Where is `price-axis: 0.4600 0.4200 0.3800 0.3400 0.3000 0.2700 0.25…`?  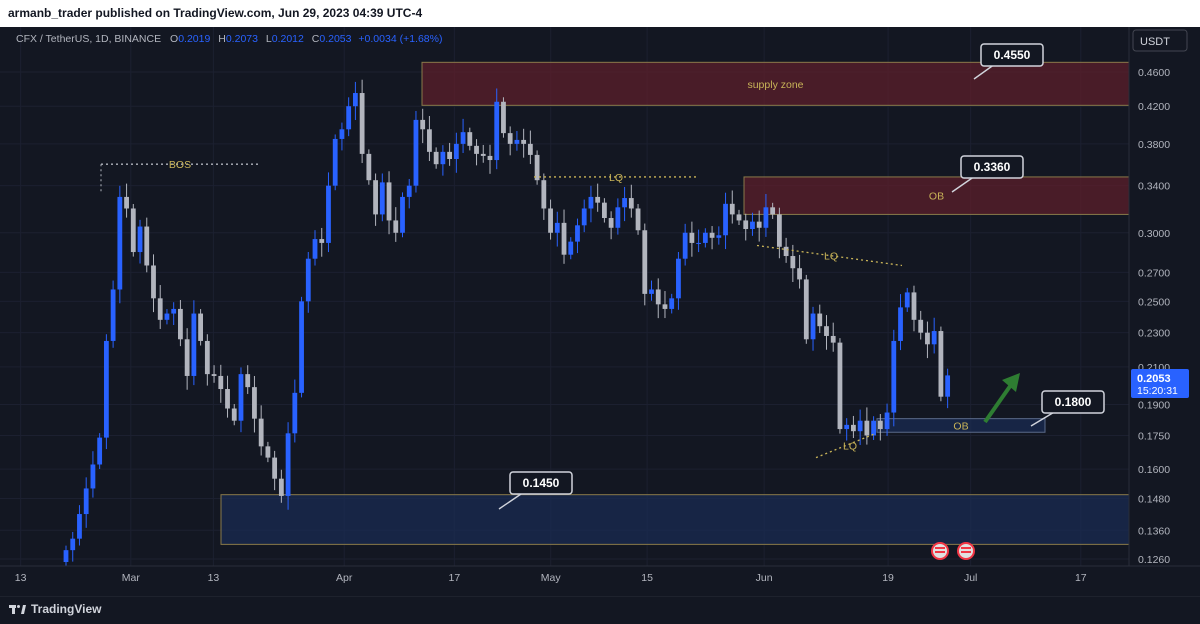 price-axis: 0.4600 0.4200 0.3800 0.3400 0.3000 0.2700 0.25… is located at coordinates (1154, 316).